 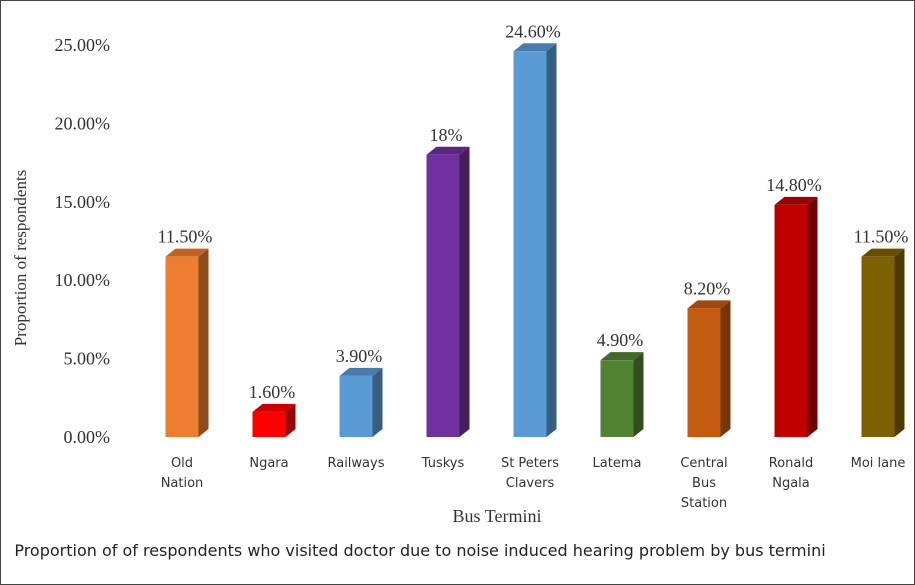 I want to click on y-tick-label: 10.00%, so click(x=83, y=280).